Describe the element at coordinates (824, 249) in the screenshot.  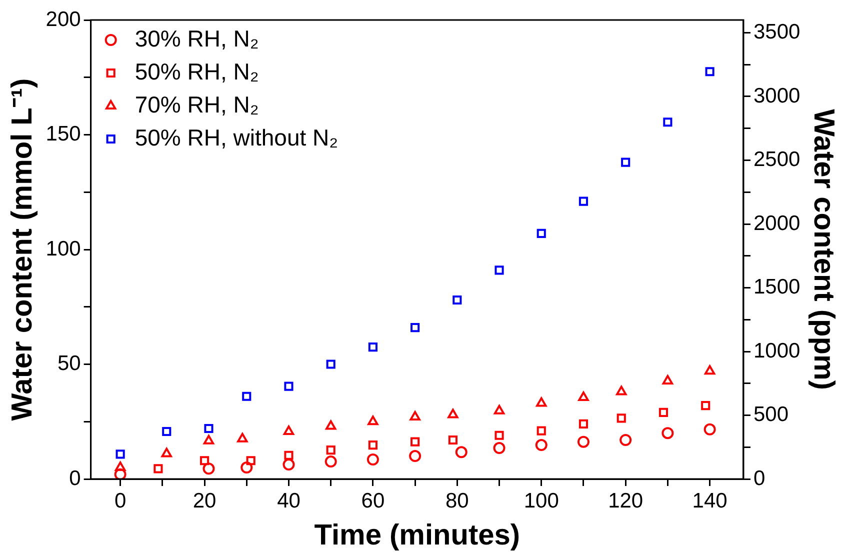
I see `y2-axis-title: Water content (ppm)` at that location.